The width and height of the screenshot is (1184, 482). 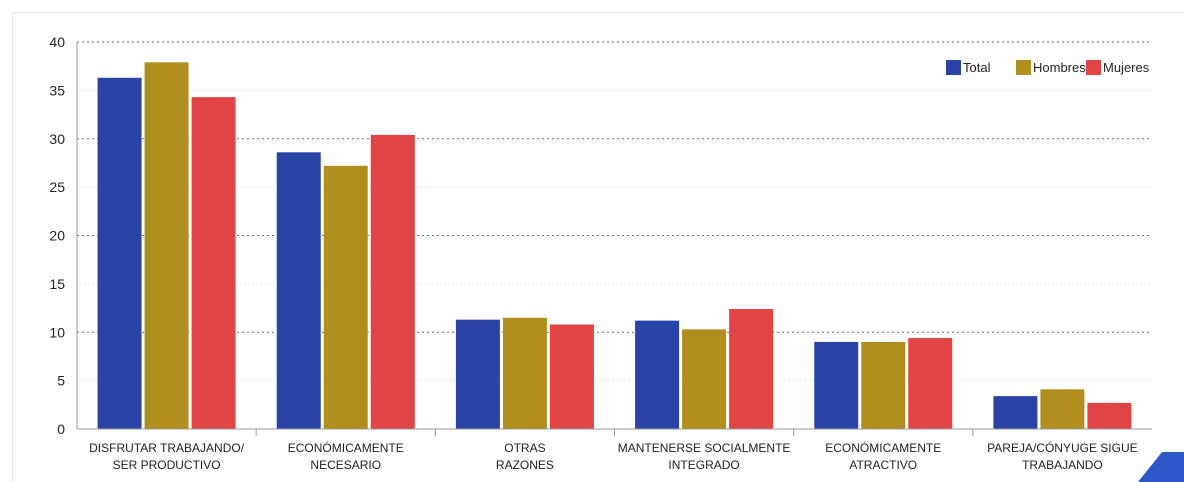 What do you see at coordinates (1062, 456) in the screenshot?
I see `x-category-label: PAREJA/CÓNYUGE SIGUE TRABAJANDO` at bounding box center [1062, 456].